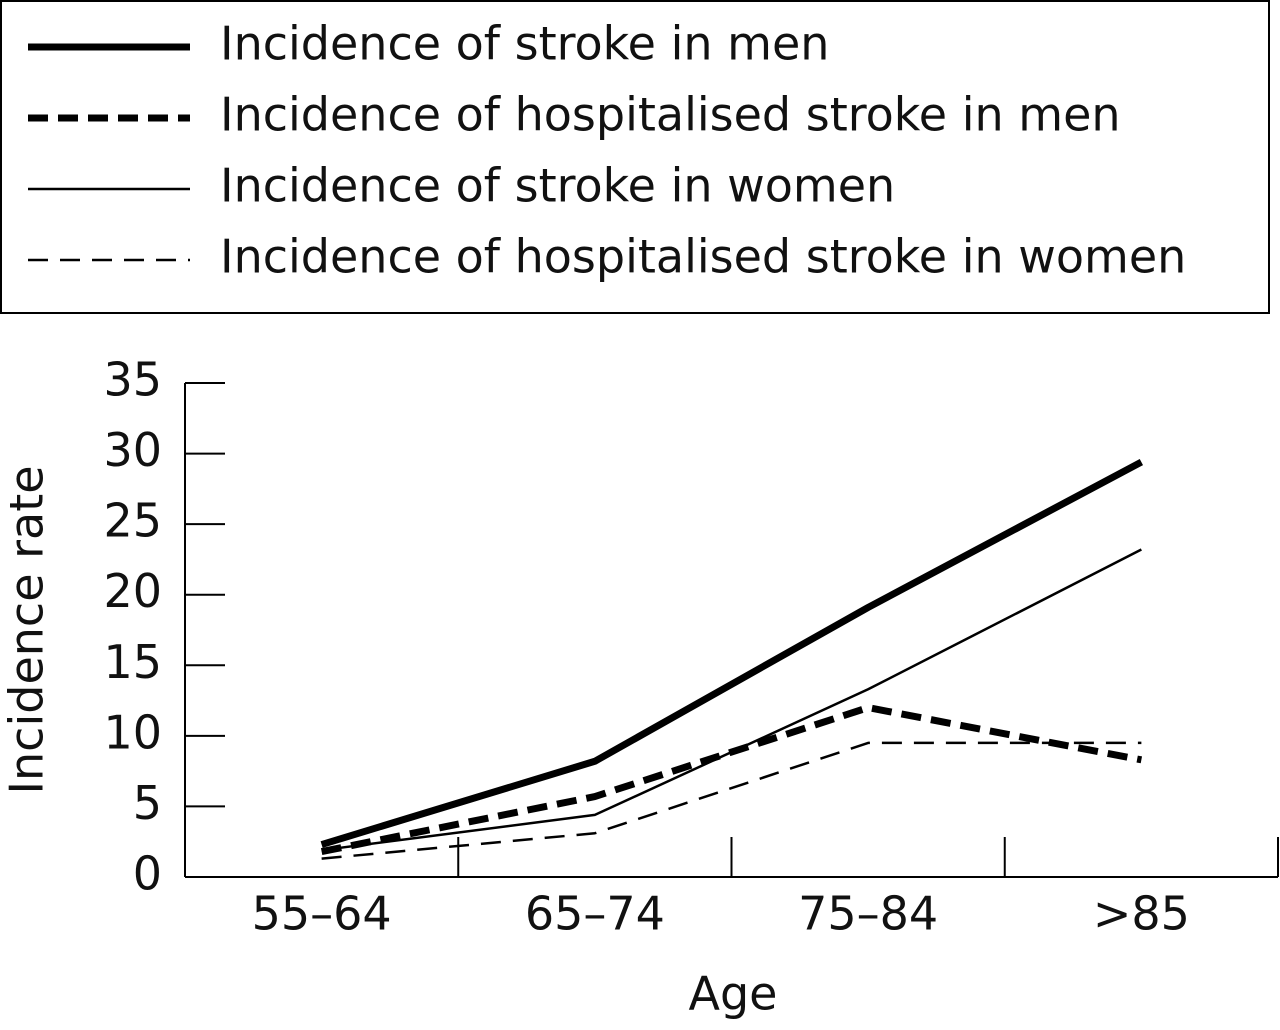 The height and width of the screenshot is (1030, 1280). Describe the element at coordinates (132, 732) in the screenshot. I see `y-tick-label: 10` at that location.